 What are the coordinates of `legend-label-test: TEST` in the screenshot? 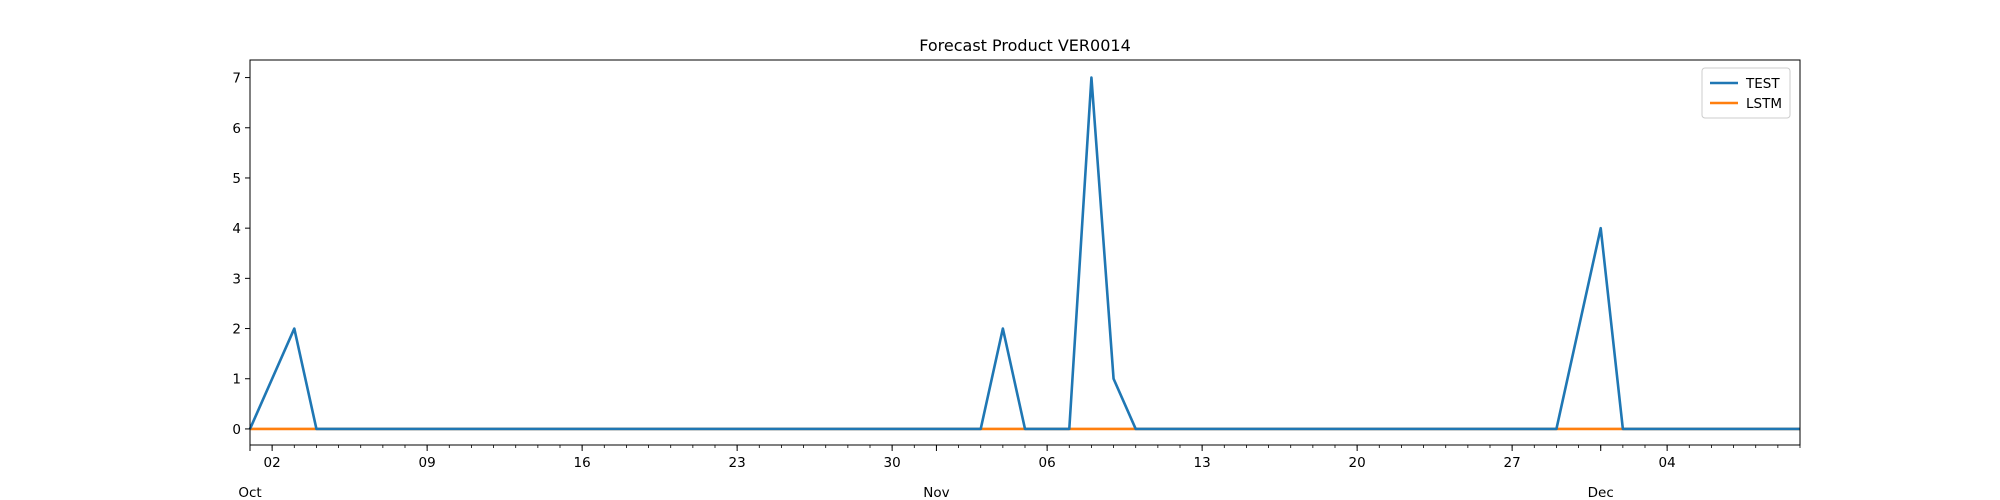 It's located at (1762, 84).